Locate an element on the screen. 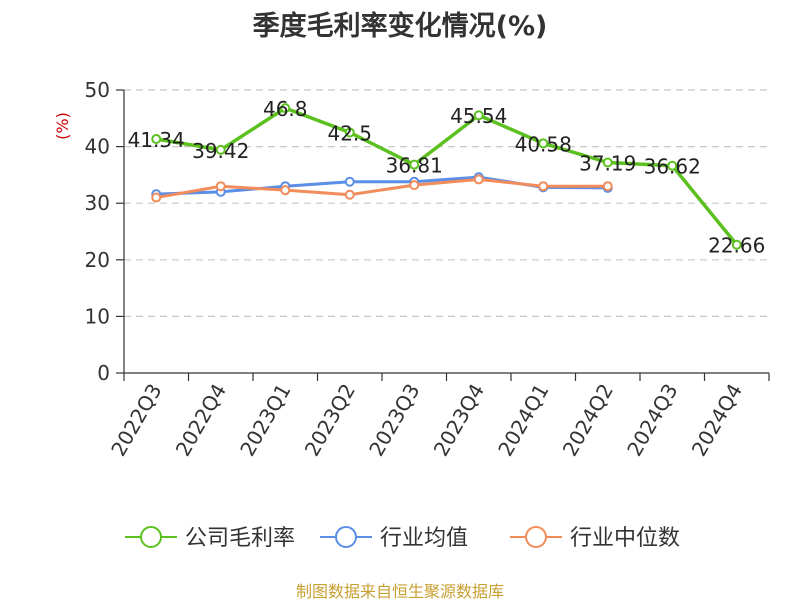 The height and width of the screenshot is (602, 800). data-label: 39.42 is located at coordinates (220, 151).